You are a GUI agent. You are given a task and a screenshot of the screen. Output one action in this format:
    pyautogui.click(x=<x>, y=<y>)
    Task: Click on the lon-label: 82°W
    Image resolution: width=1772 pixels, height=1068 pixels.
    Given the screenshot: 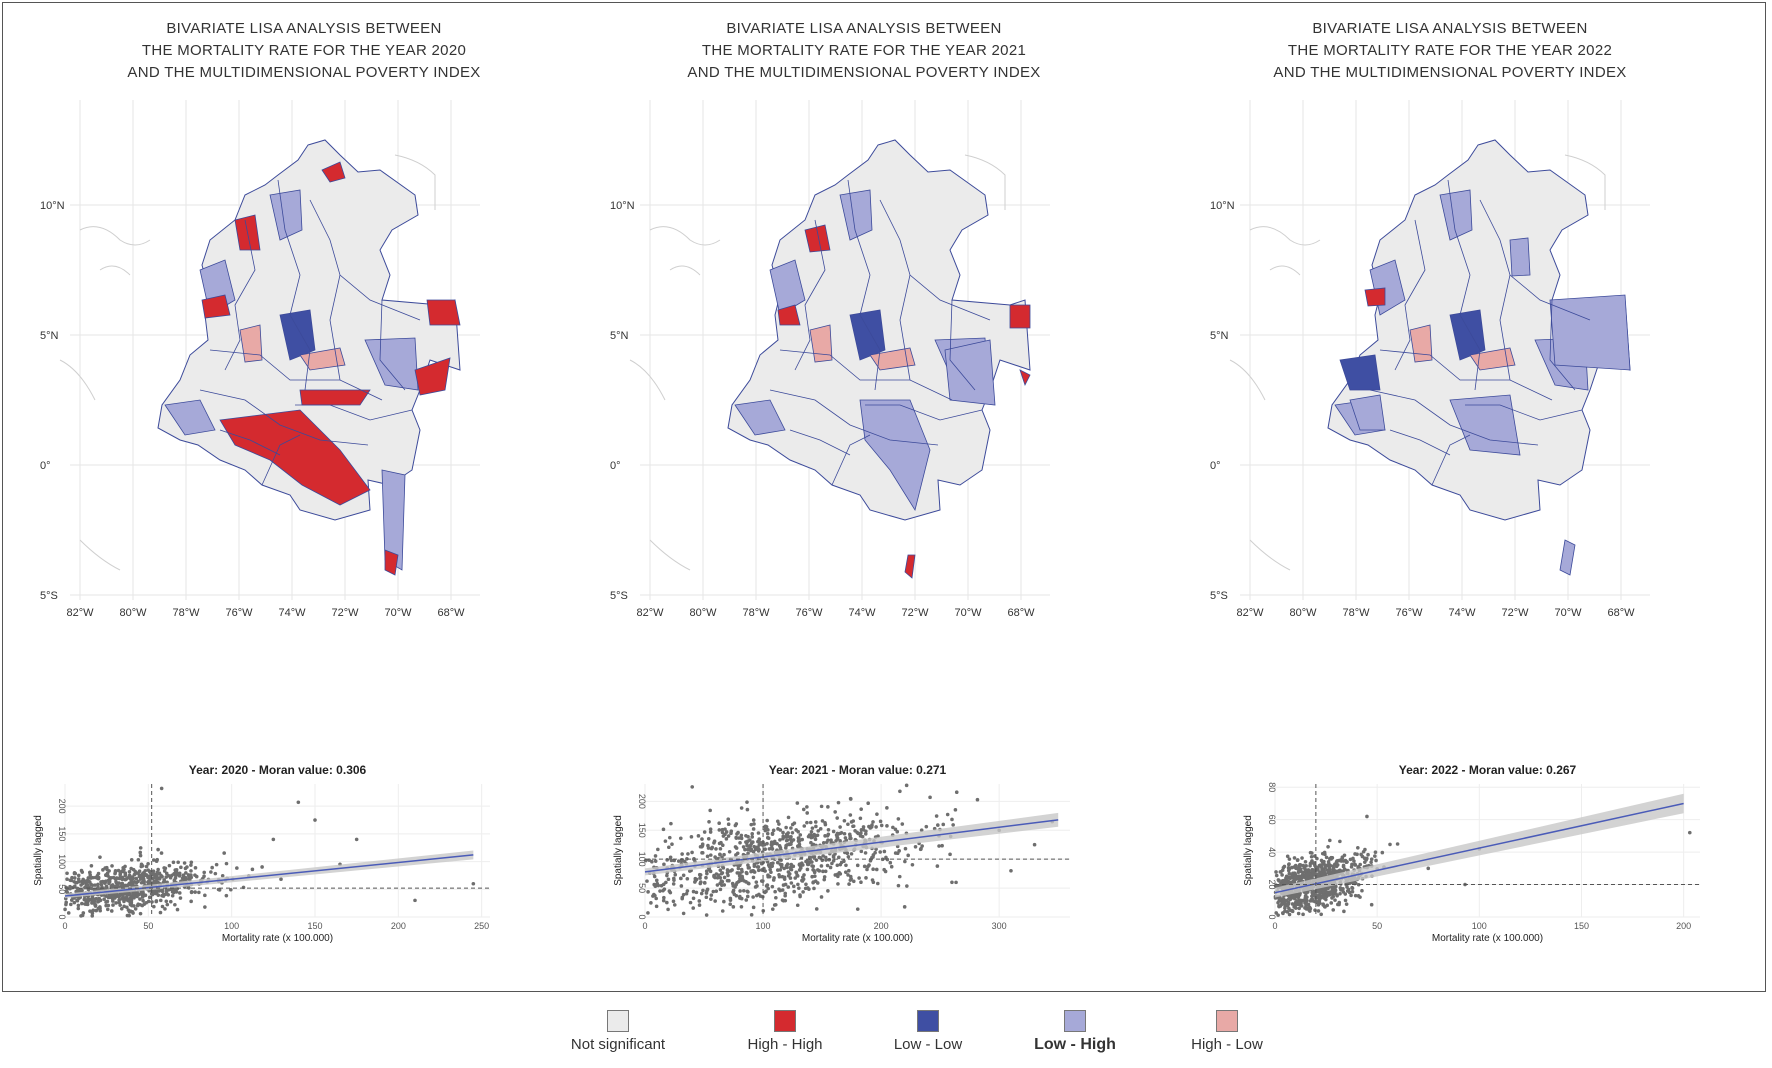 What is the action you would take?
    pyautogui.click(x=650, y=613)
    